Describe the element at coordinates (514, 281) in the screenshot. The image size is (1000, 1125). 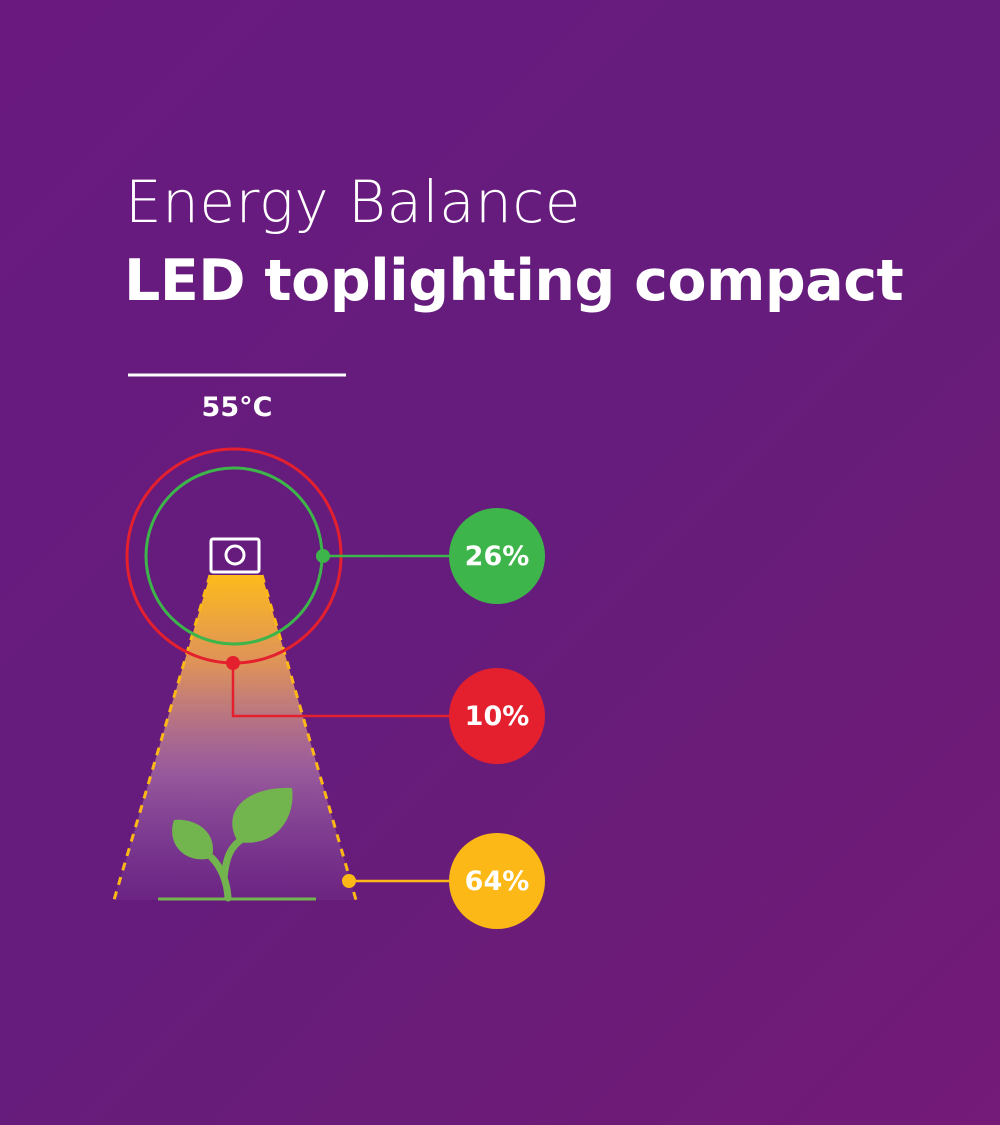
I see `diagram-subtitle: LED toplighting compact` at that location.